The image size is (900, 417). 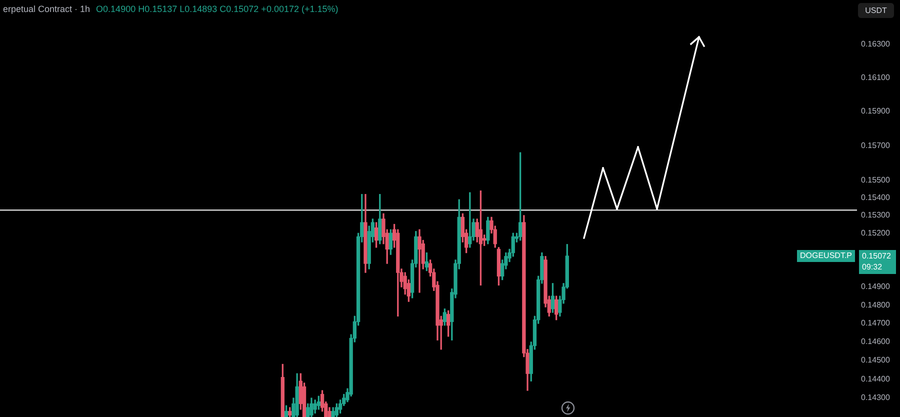 I want to click on y-tick-label: 0.16300, so click(x=875, y=44).